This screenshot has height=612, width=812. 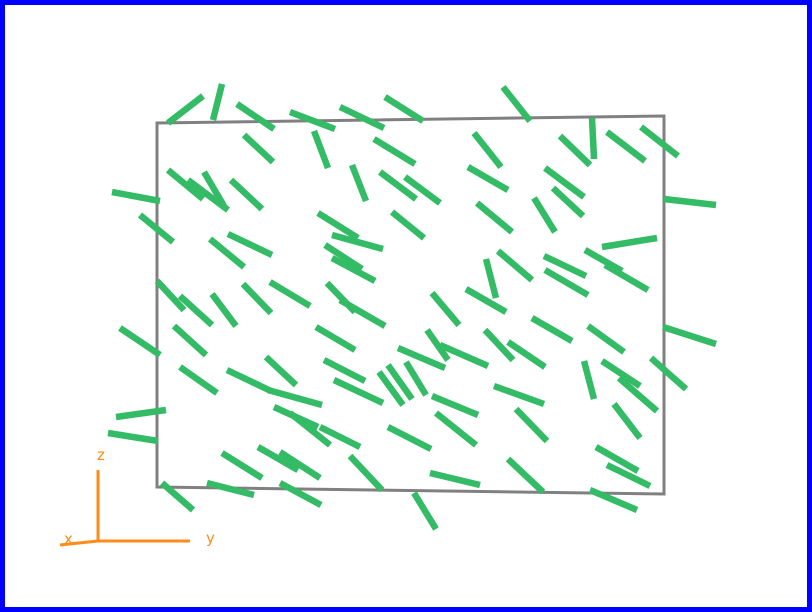 What do you see at coordinates (79, 543) in the screenshot?
I see `x-axis-line` at bounding box center [79, 543].